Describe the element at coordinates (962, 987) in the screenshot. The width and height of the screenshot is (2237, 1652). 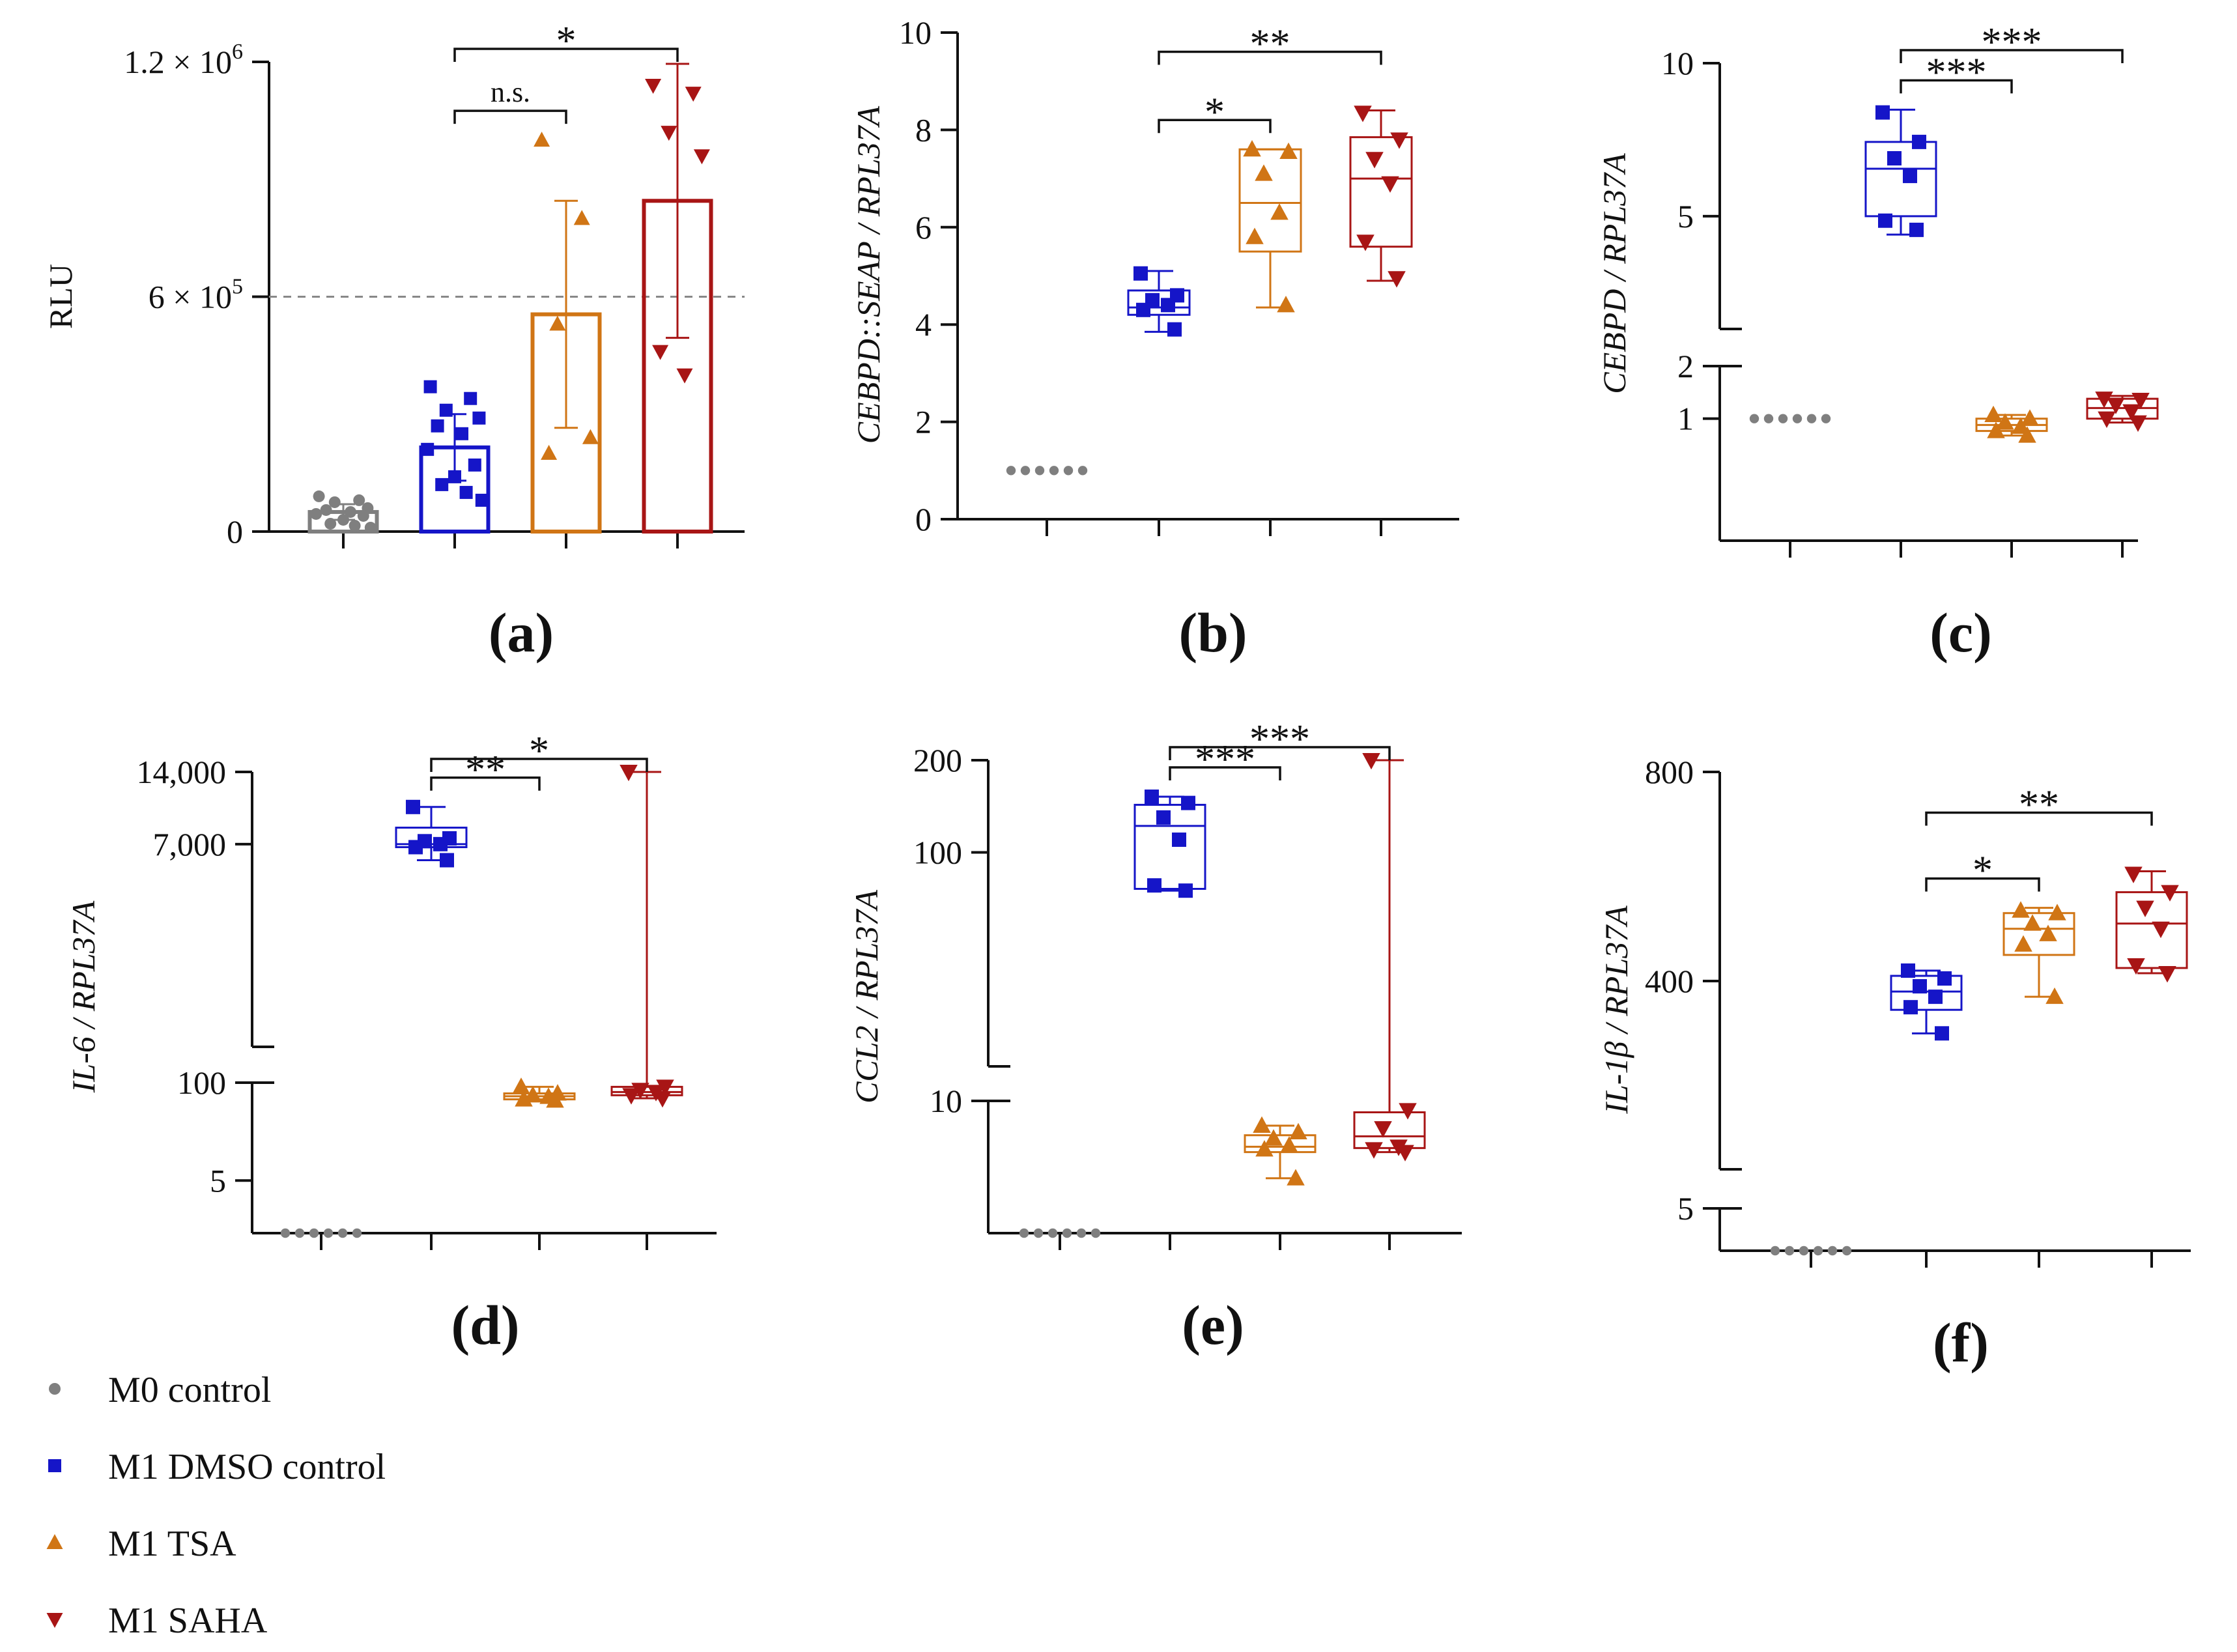
I see `y-axis: 10 100 200` at that location.